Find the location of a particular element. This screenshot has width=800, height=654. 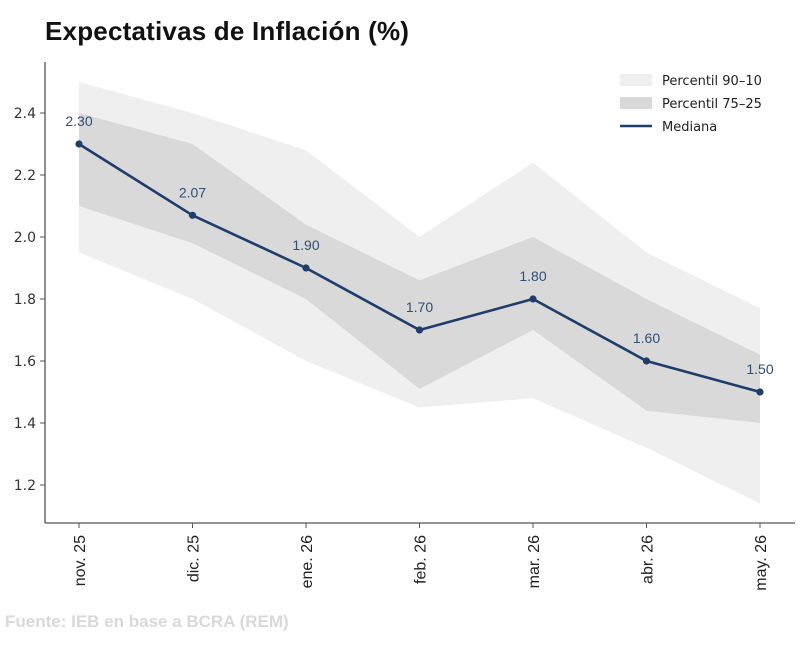

legend-item-median: Mediana is located at coordinates (668, 127).